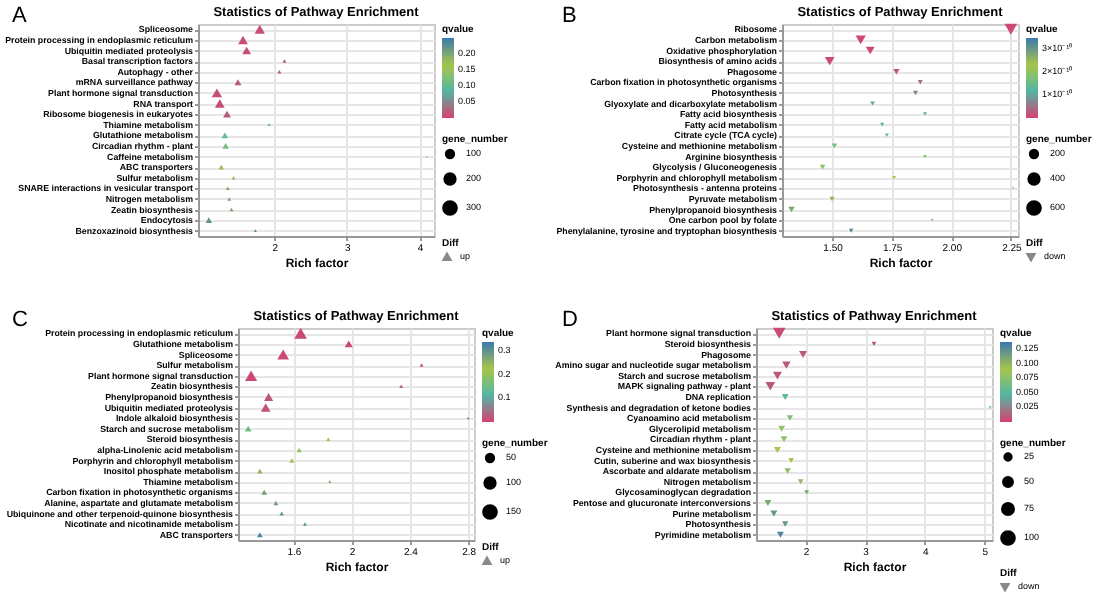  What do you see at coordinates (569, 16) in the screenshot?
I see `text: B` at bounding box center [569, 16].